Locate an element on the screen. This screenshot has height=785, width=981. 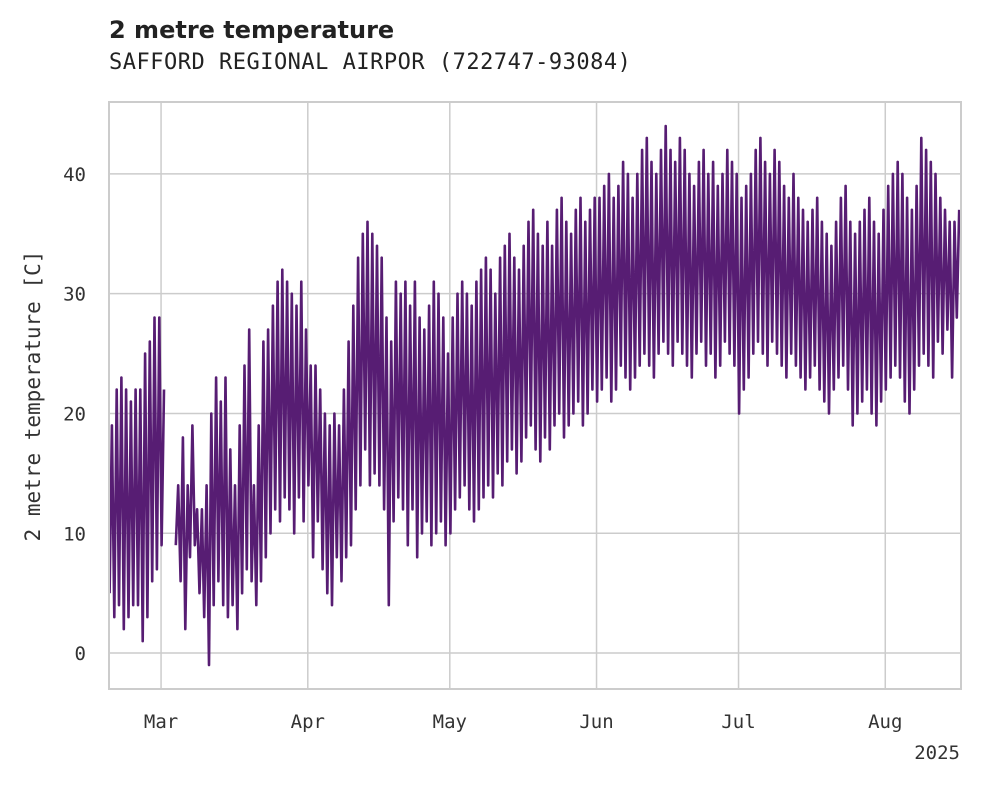
y-tick-label: 40 is located at coordinates (74, 175).